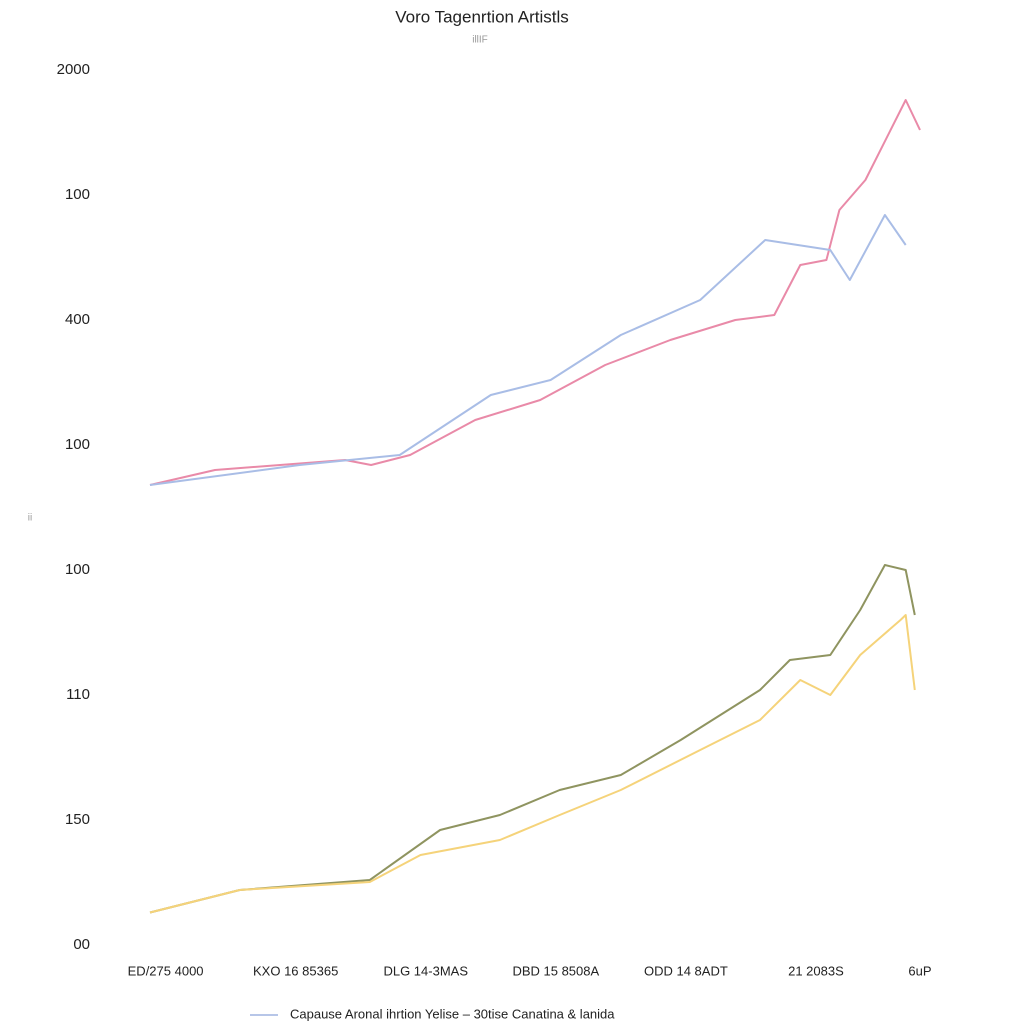  I want to click on x-tick-label: 6uP, so click(919, 970).